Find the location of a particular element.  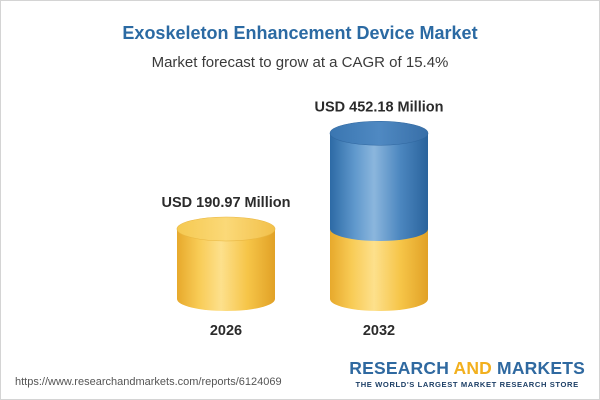

bar-2026-top is located at coordinates (226, 229).